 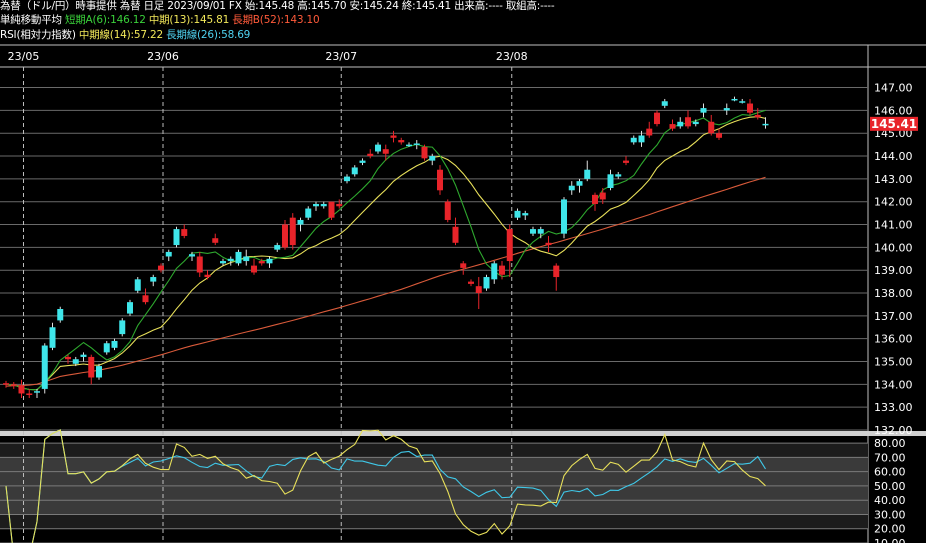 I want to click on last-price-box, so click(x=894, y=123).